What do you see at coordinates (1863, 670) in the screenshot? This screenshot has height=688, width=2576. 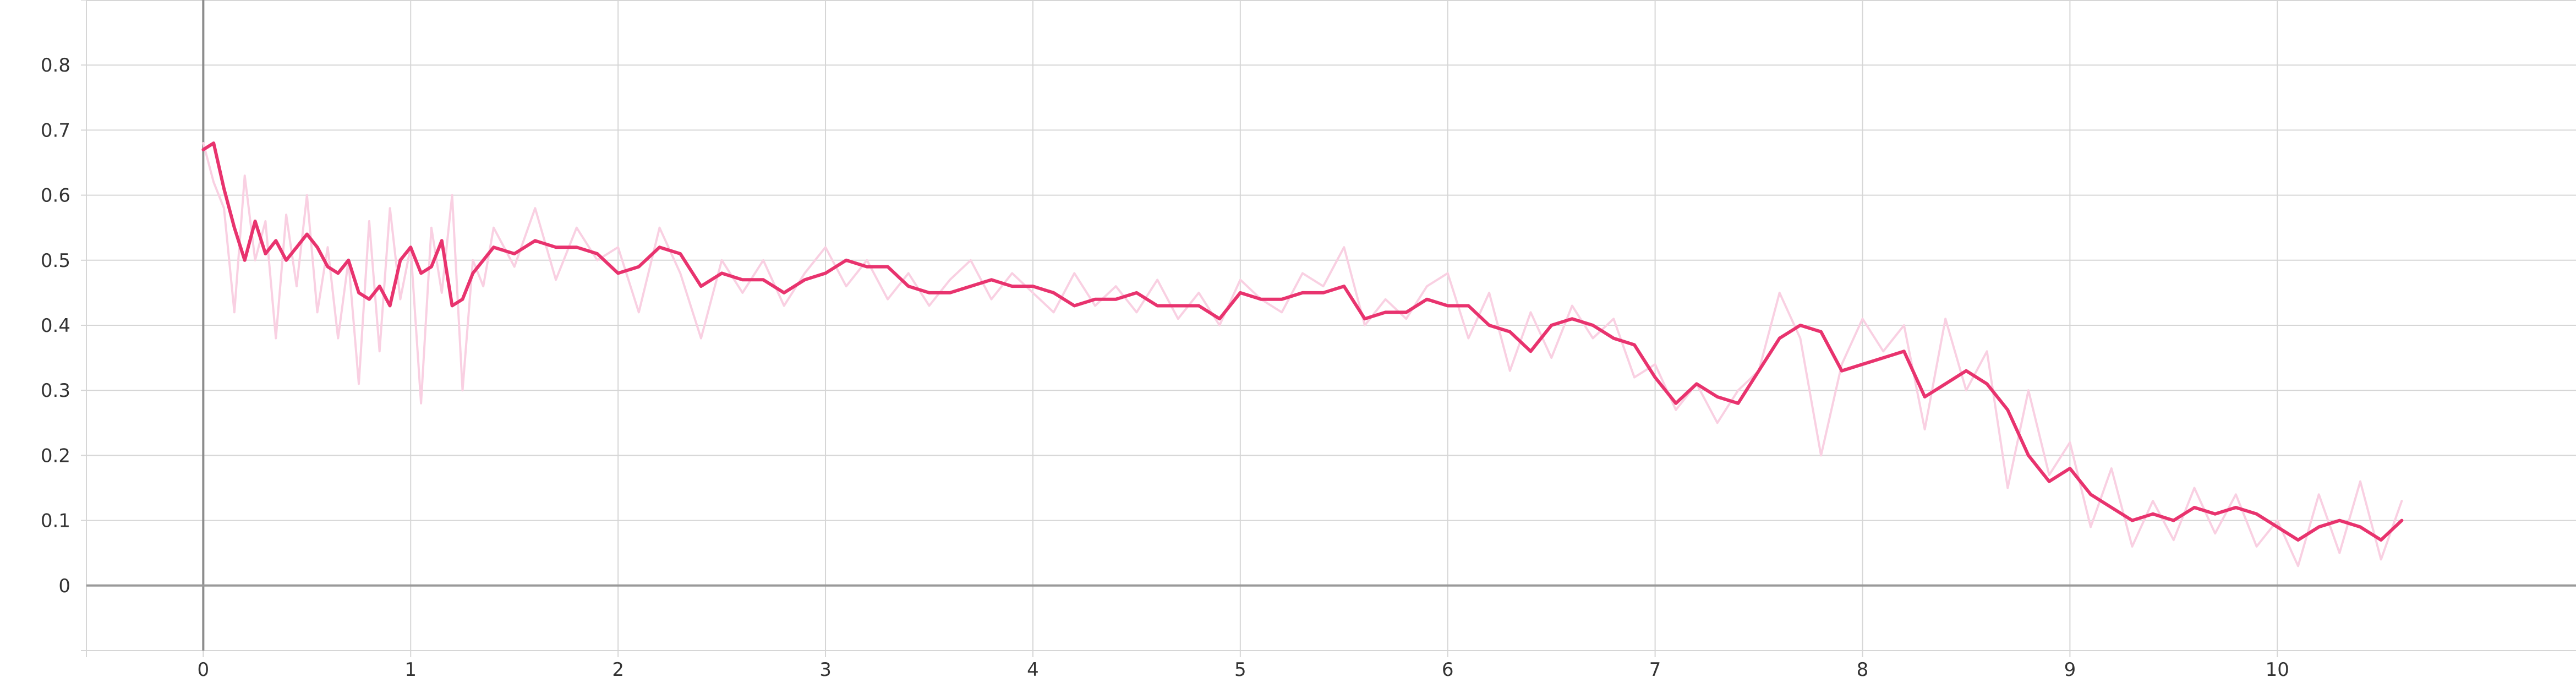 I see `x-tick-label: 8` at bounding box center [1863, 670].